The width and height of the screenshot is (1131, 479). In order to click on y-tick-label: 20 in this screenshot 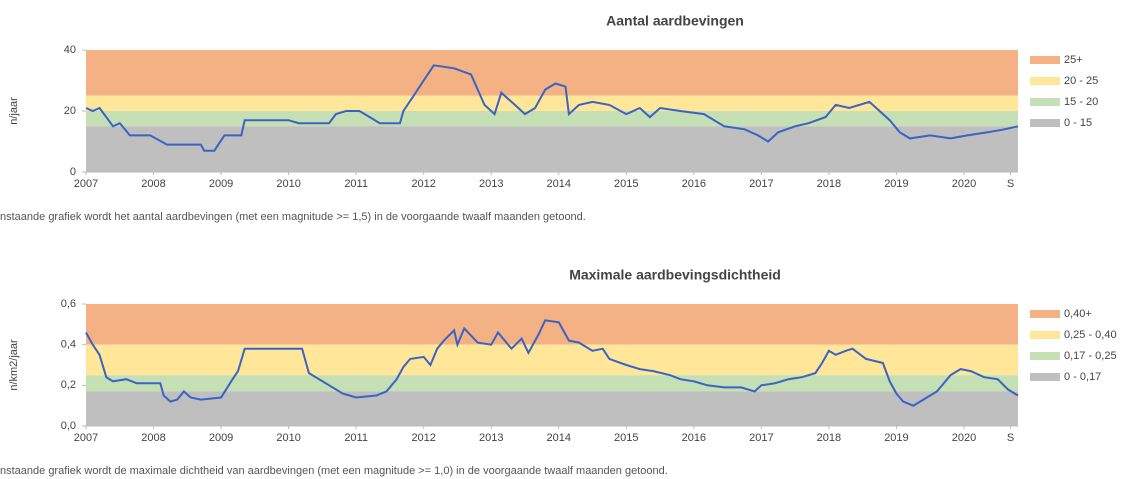, I will do `click(70, 111)`.